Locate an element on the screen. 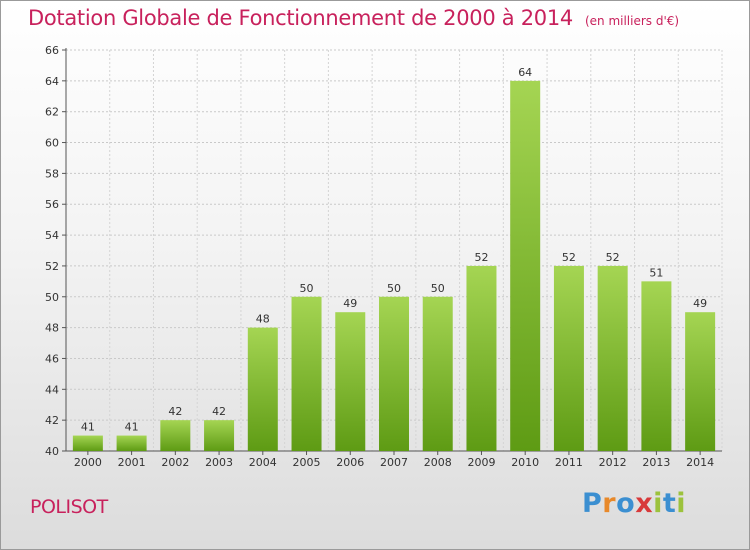 The height and width of the screenshot is (550, 750). x-tick-label: 2012 is located at coordinates (613, 462).